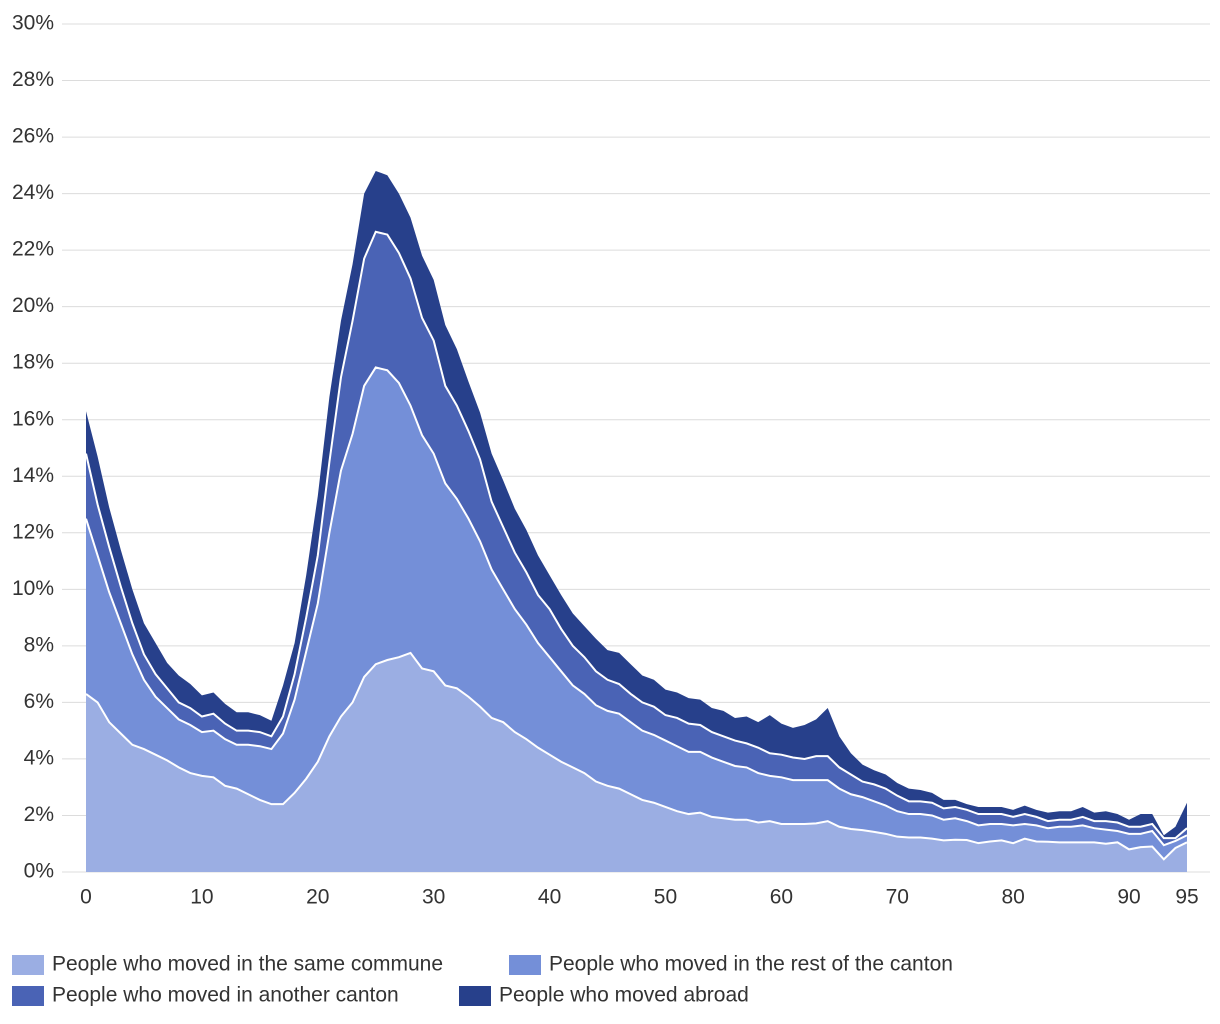 The image size is (1220, 1024). I want to click on y-tick-label: 14%, so click(33, 475).